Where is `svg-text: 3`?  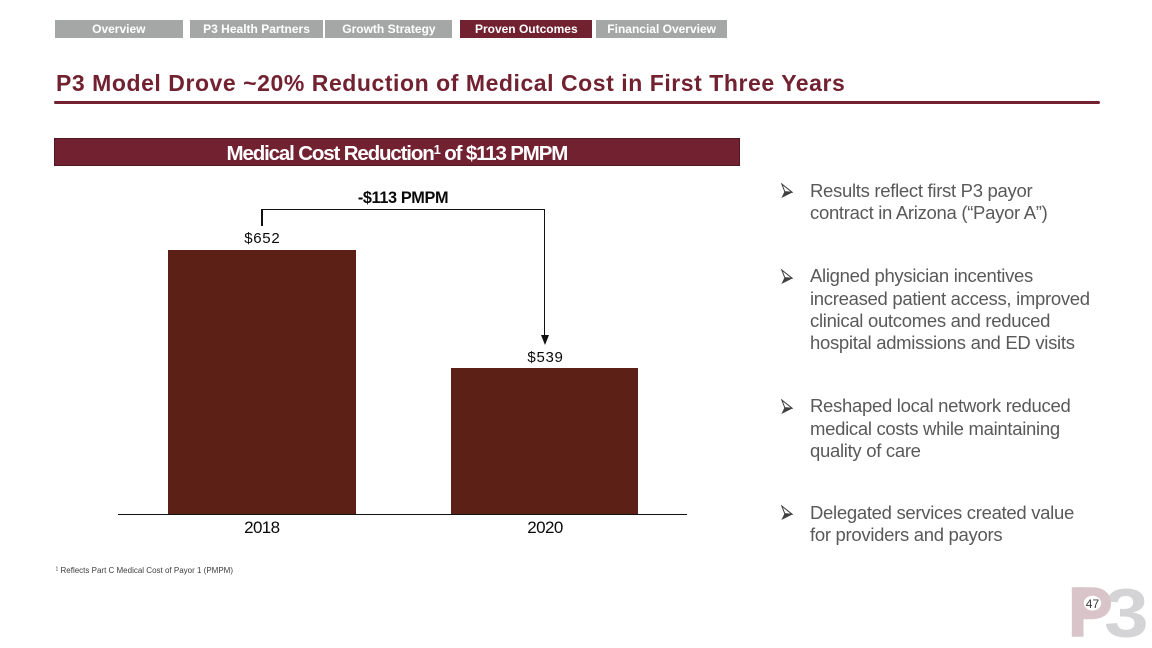 svg-text: 3 is located at coordinates (1126, 614).